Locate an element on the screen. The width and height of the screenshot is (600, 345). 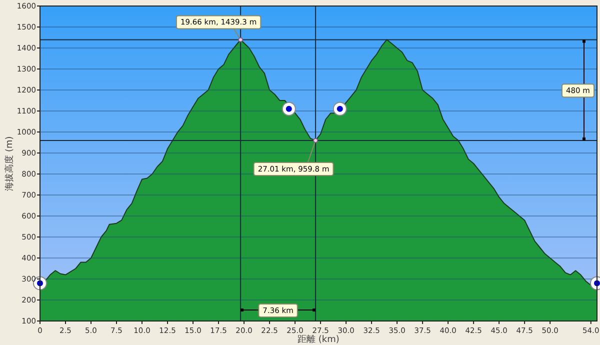
y-axis-title: 海拔高度 (m) is located at coordinates (9, 163).